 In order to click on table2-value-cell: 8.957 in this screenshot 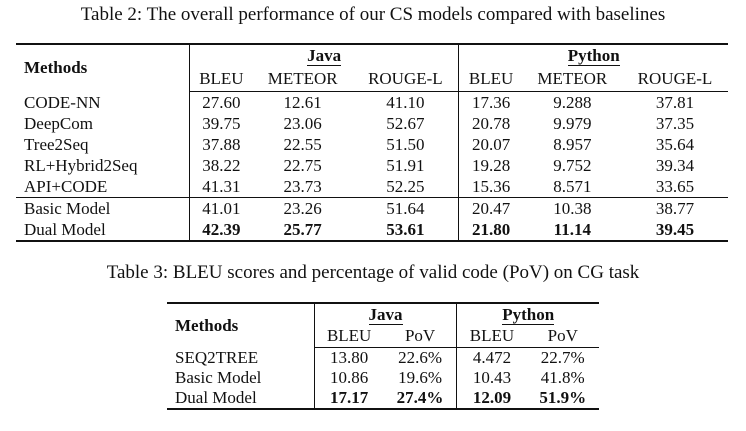, I will do `click(572, 144)`.